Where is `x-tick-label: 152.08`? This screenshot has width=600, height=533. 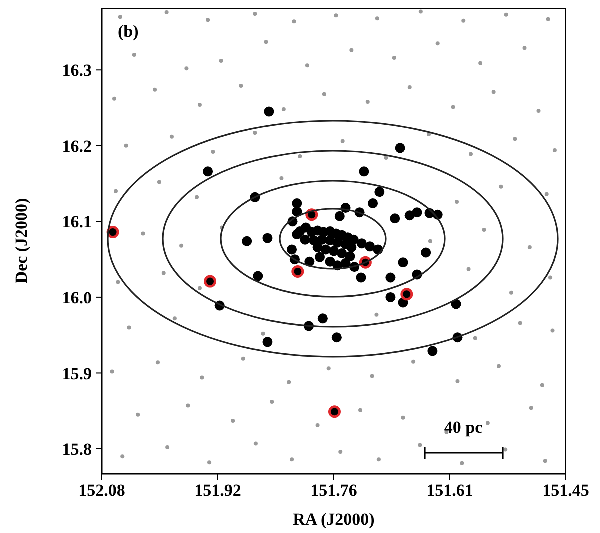
x-tick-label: 152.08 is located at coordinates (102, 490).